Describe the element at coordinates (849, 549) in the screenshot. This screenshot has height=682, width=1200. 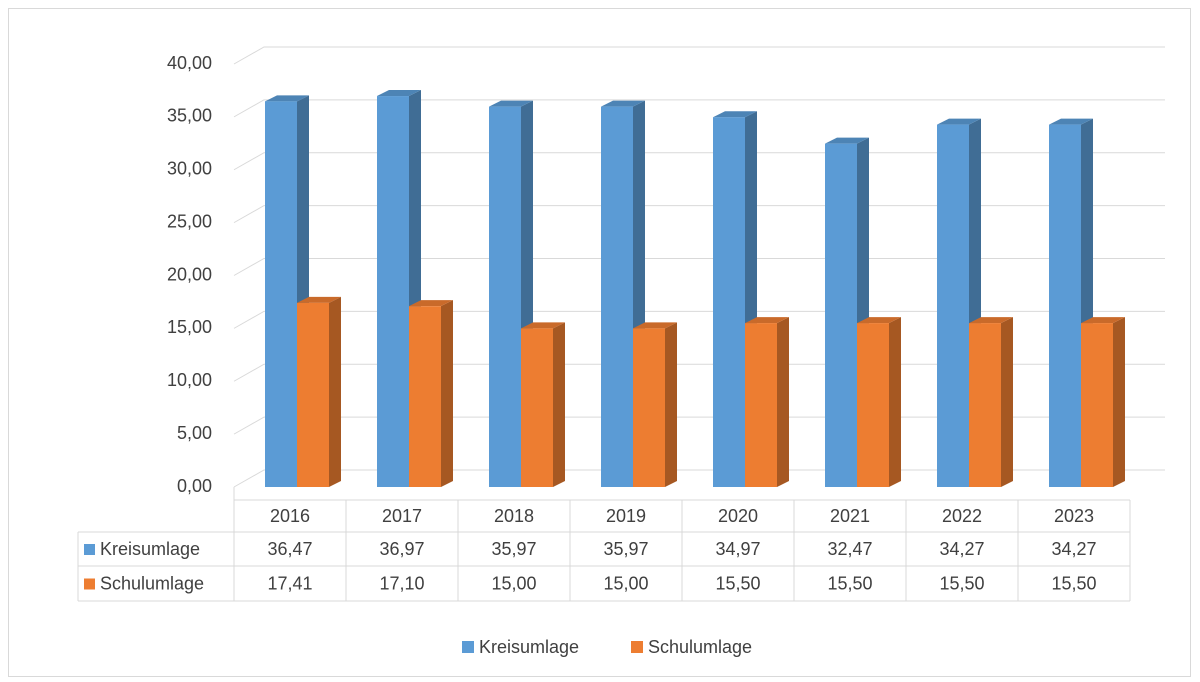
I see `table-value: 32,47` at that location.